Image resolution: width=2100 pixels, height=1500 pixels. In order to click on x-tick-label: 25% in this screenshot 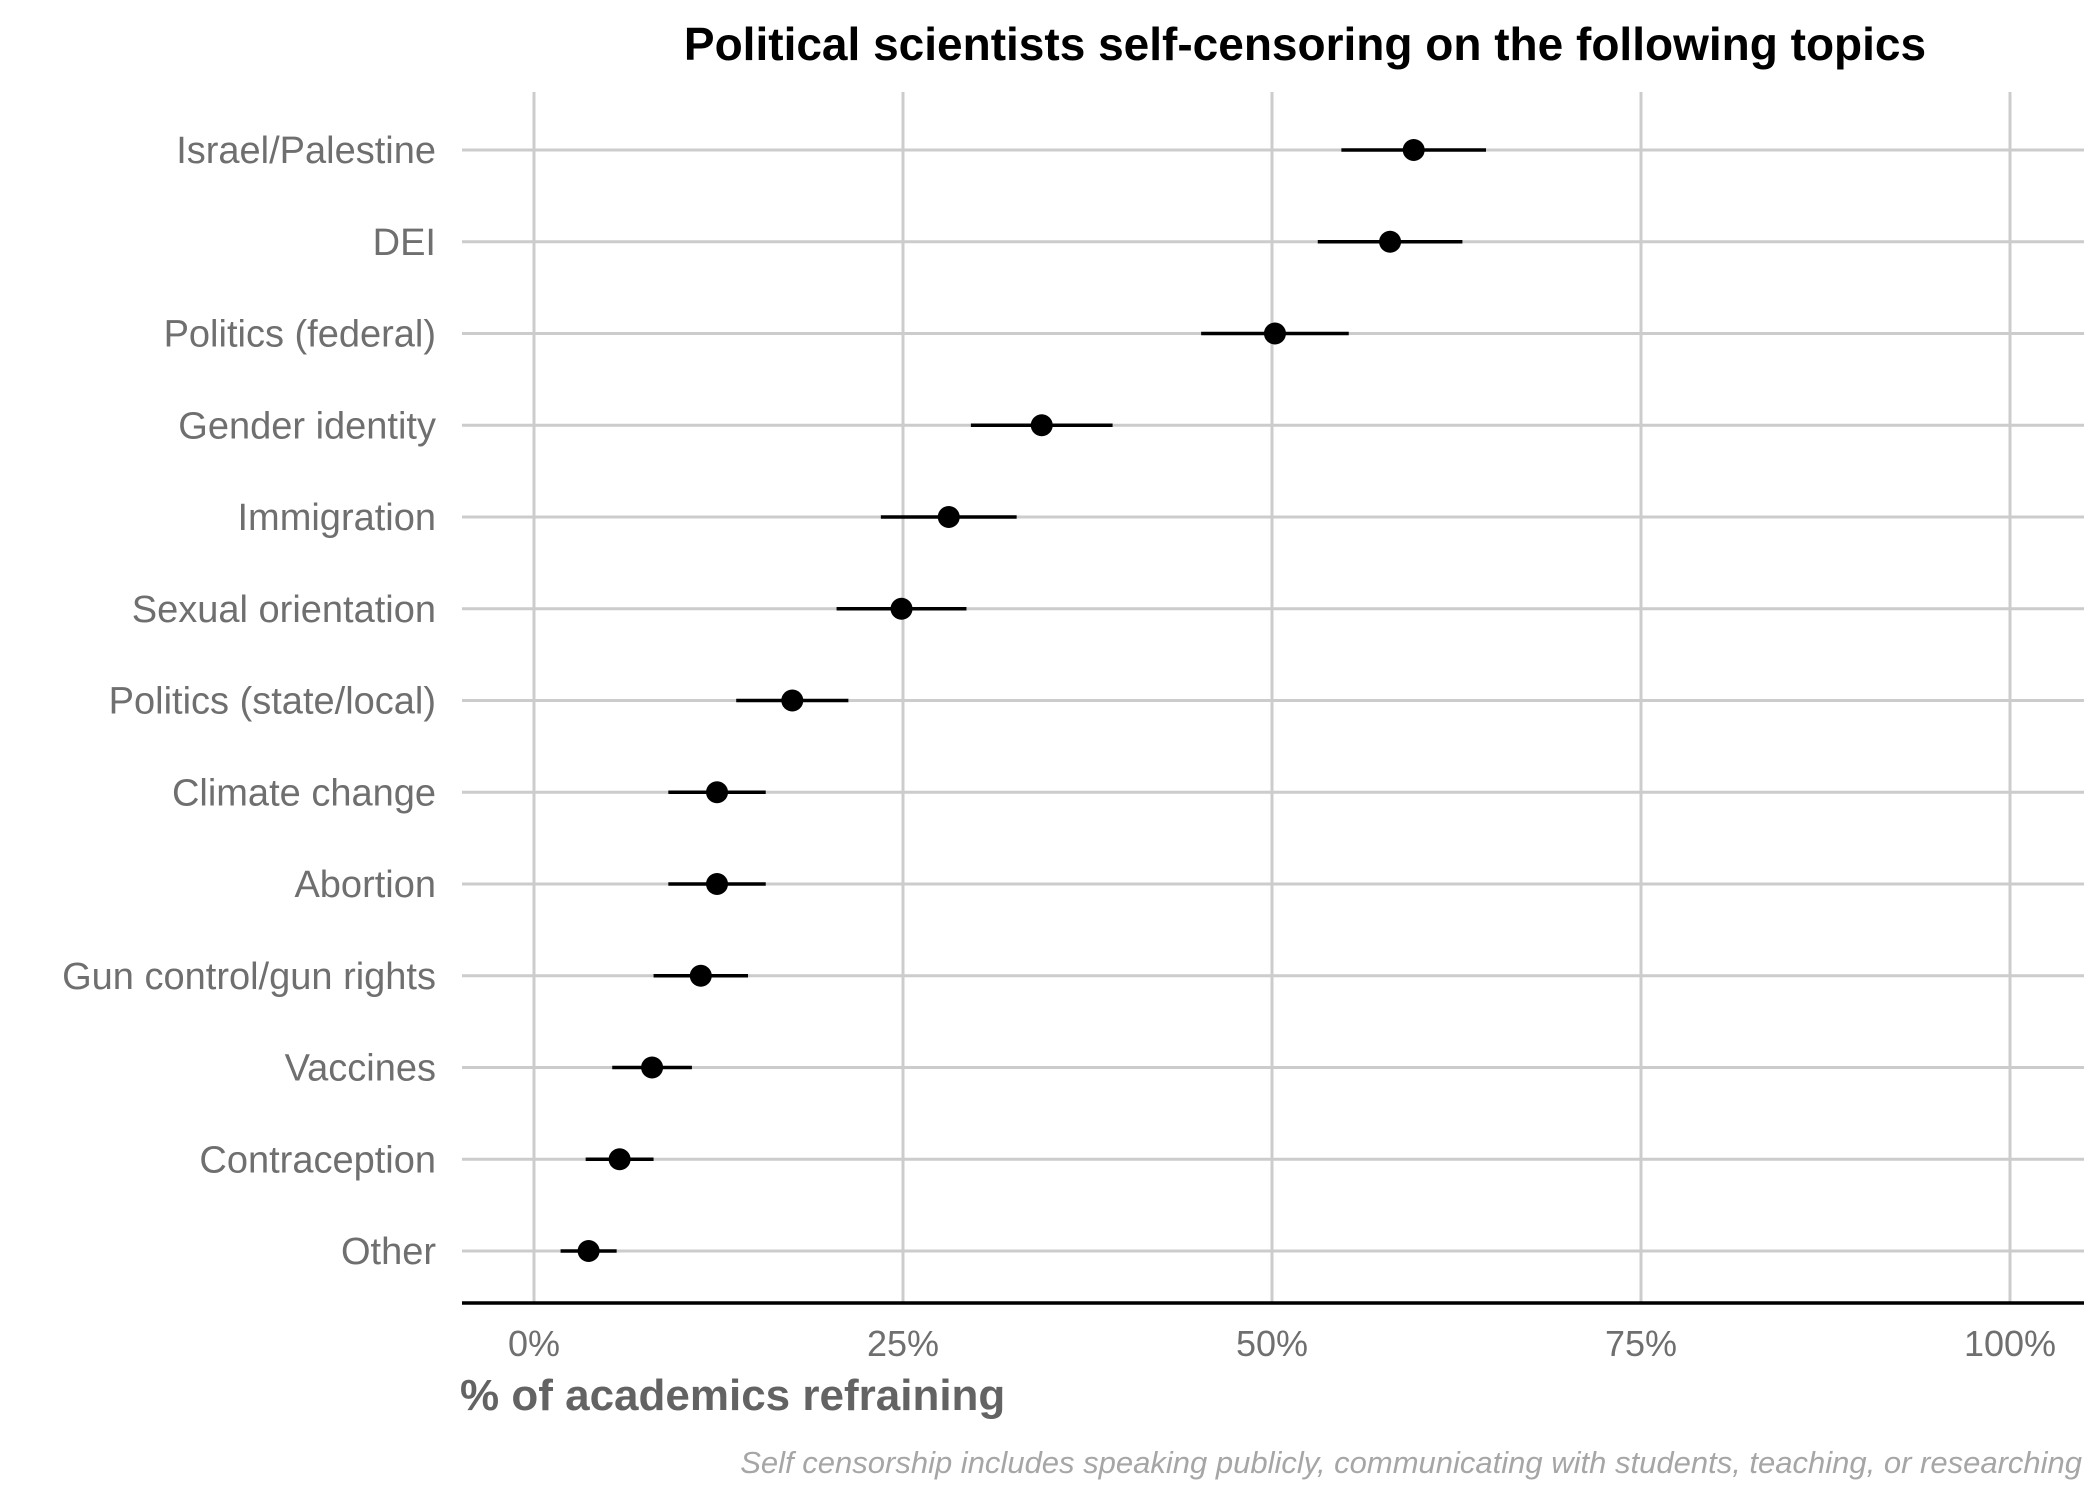, I will do `click(903, 1343)`.